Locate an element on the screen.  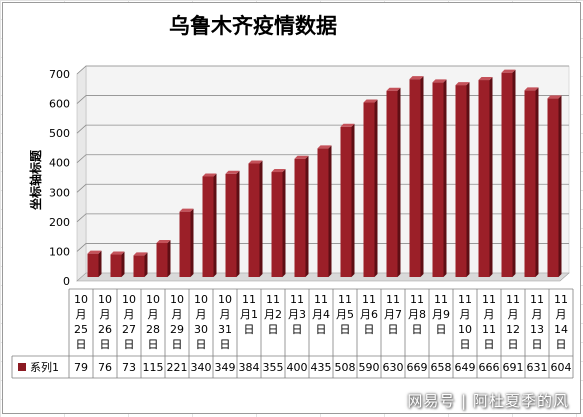
x-tick-label: 11 月8 日 is located at coordinates (417, 314).